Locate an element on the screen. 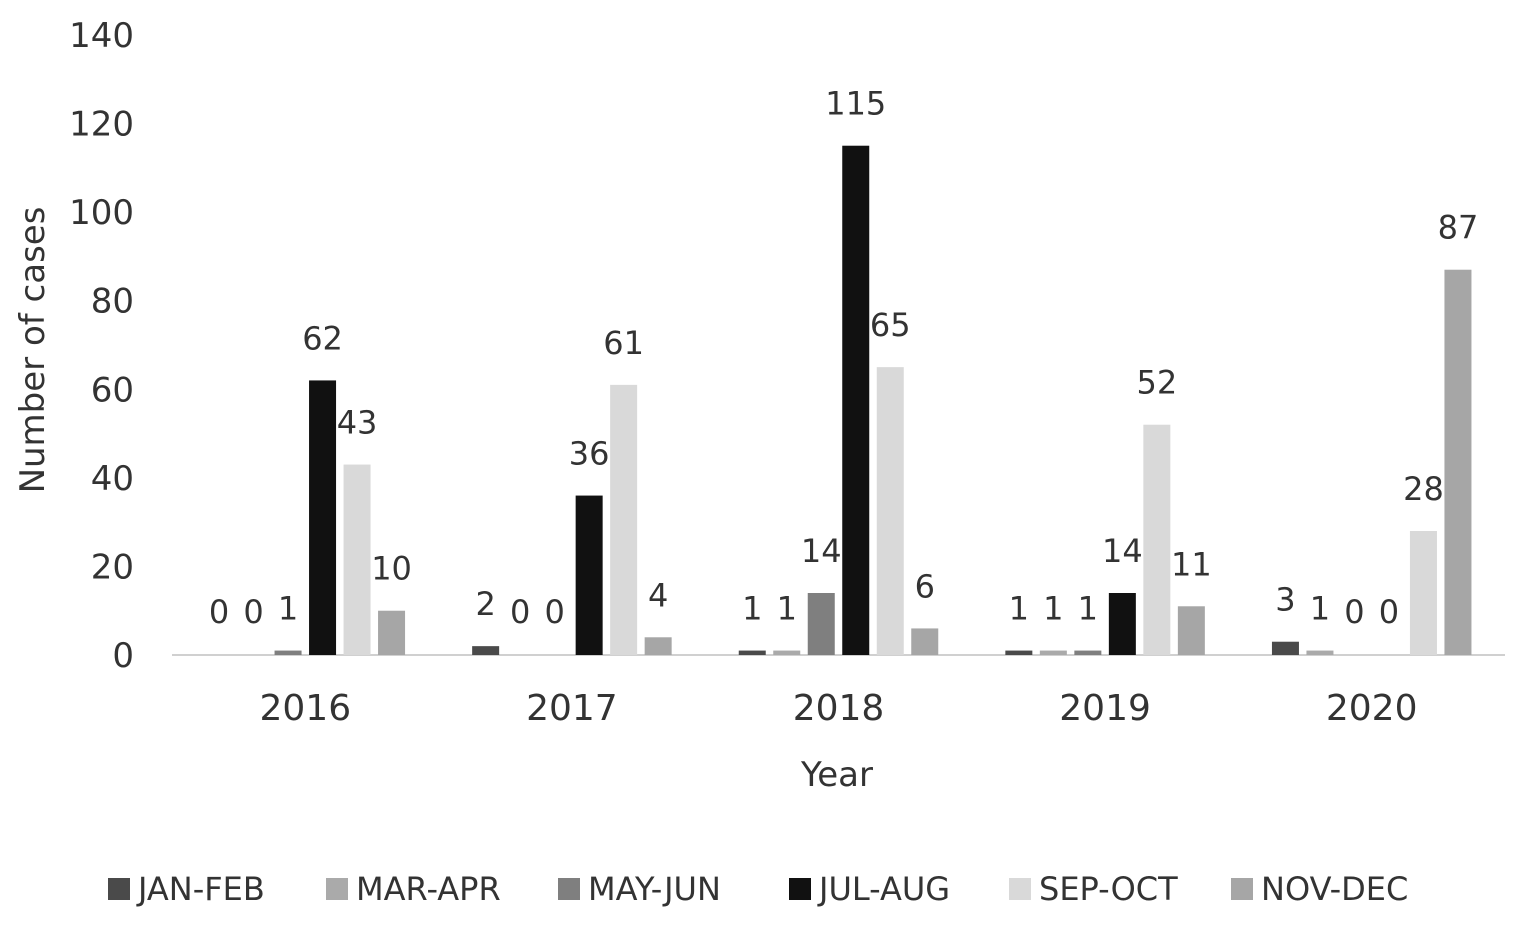  data-label: 3 is located at coordinates (1285, 600).